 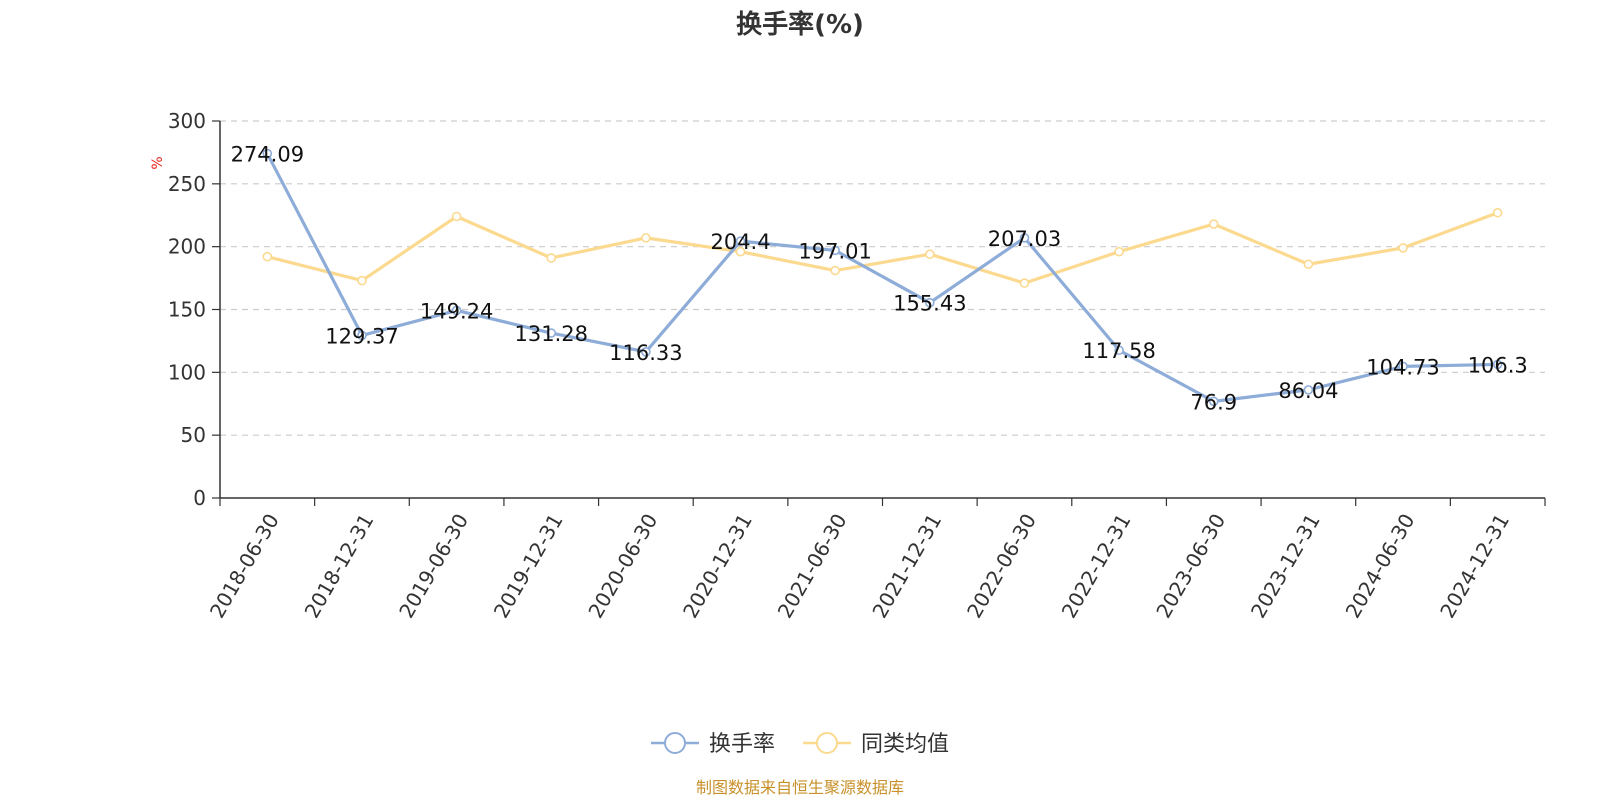 What do you see at coordinates (339, 566) in the screenshot?
I see `x-tick-label: 2018-12-31` at bounding box center [339, 566].